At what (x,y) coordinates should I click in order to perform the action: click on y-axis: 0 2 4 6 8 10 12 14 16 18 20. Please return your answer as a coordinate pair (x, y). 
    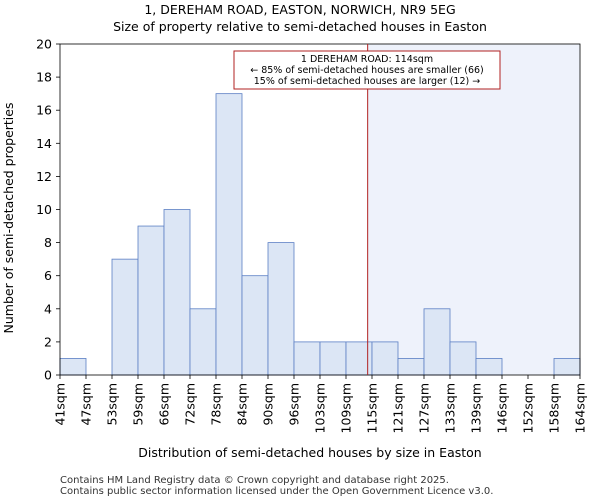
    Looking at the image, I should click on (48, 210).